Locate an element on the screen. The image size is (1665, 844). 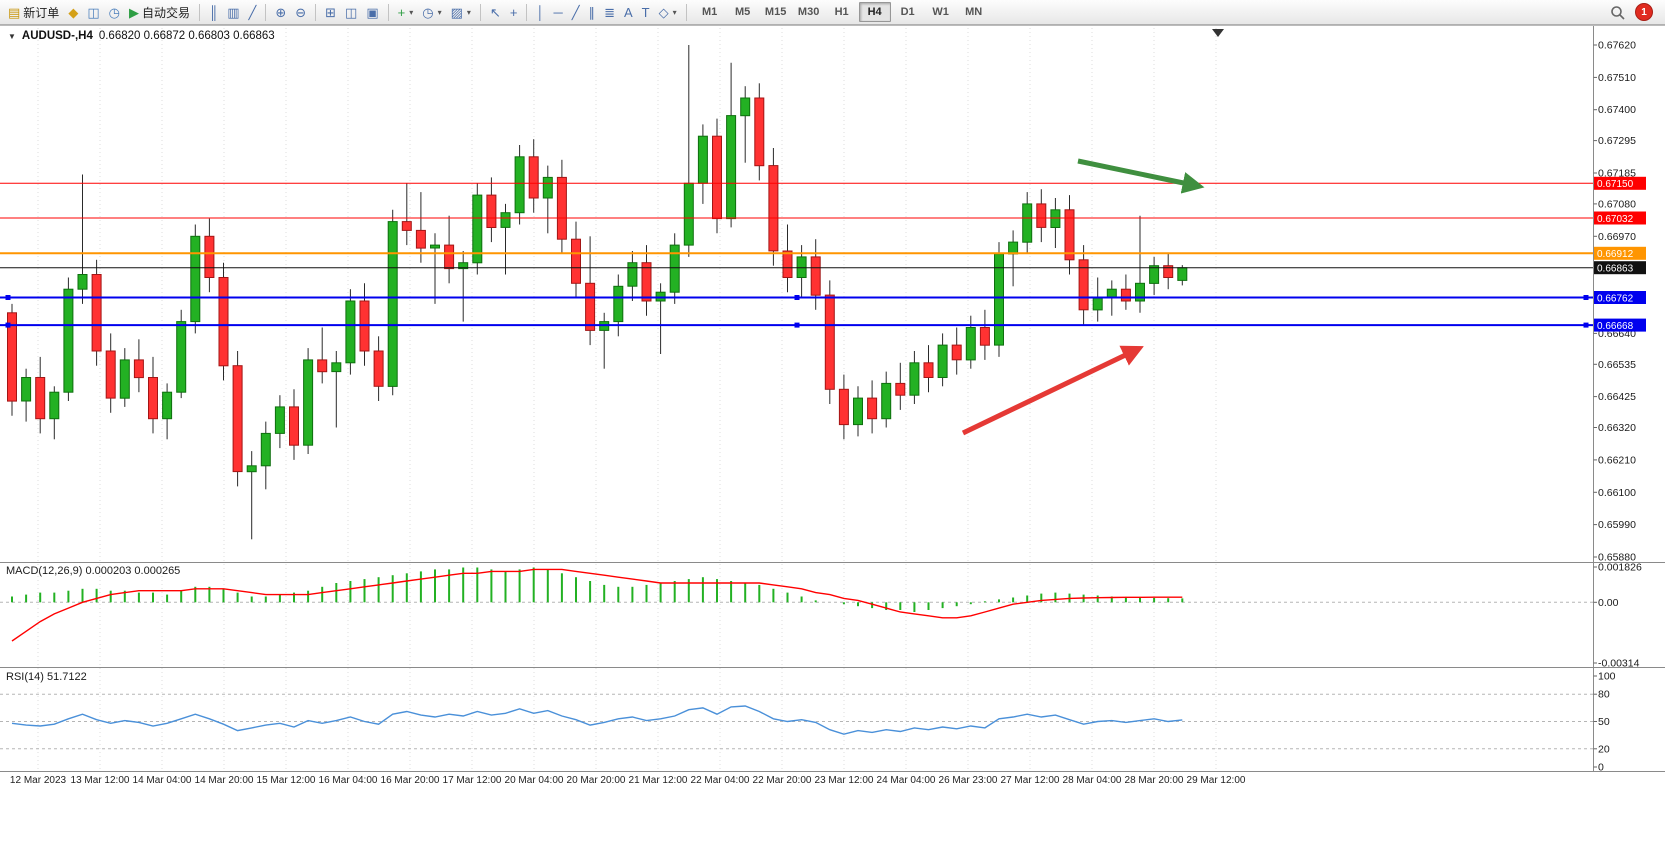
zoom-in-button-icon: ⊕ is located at coordinates (281, 12).